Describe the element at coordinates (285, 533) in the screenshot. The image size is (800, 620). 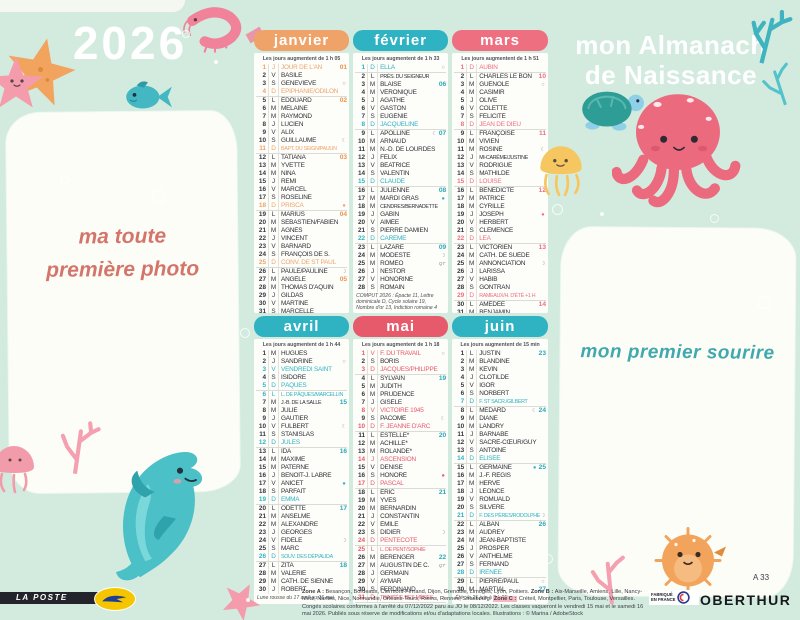
I see `day-row: 23 J GEORGES` at that location.